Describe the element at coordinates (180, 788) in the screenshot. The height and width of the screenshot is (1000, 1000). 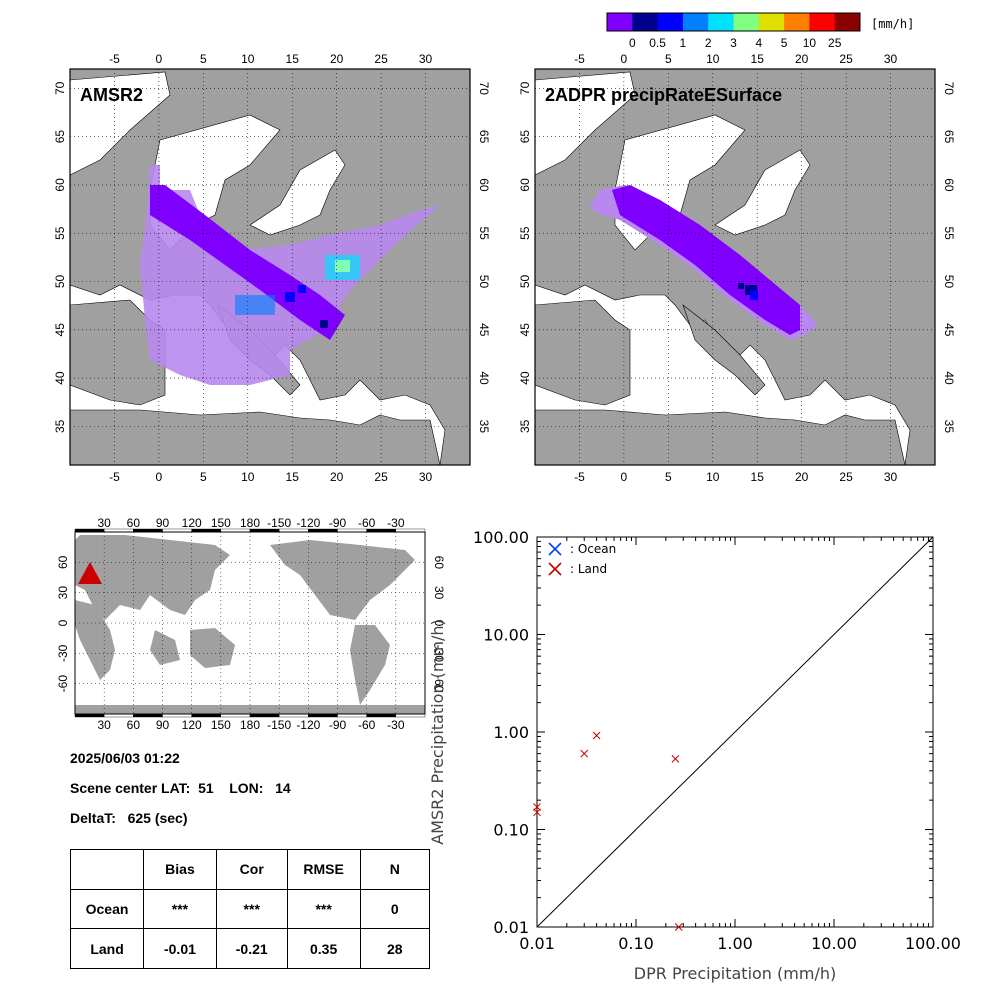
I see `scene-center: Scene center LAT: 51 LON: 14` at that location.